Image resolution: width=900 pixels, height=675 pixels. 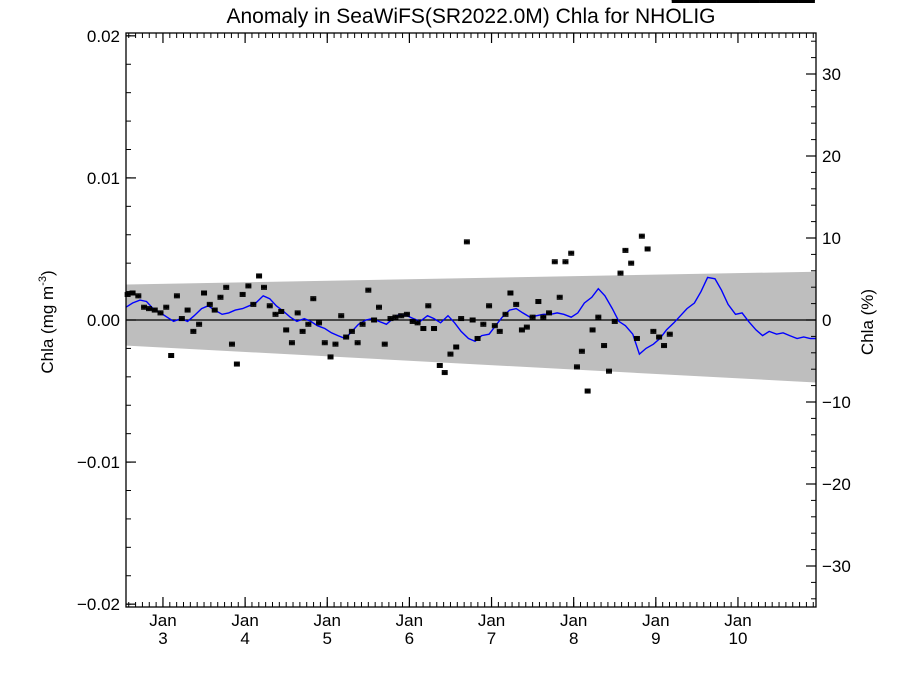 What do you see at coordinates (162, 638) in the screenshot?
I see `x-tick-label-year: 3` at bounding box center [162, 638].